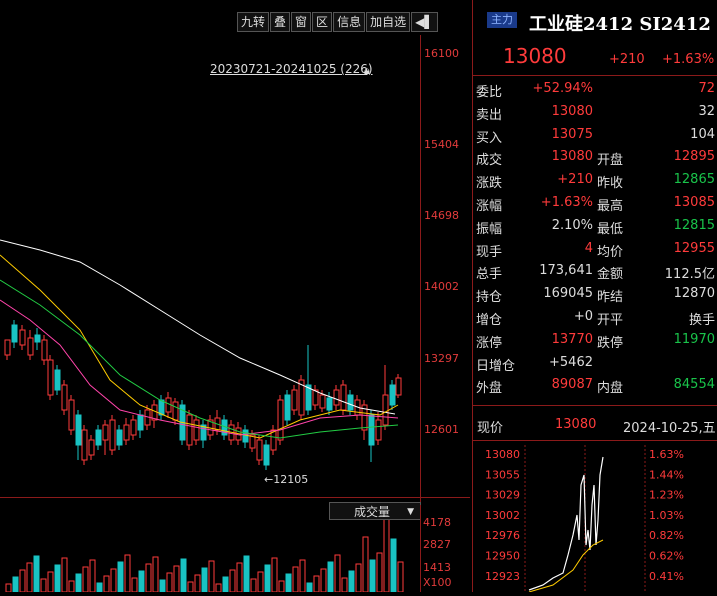  What do you see at coordinates (301, 22) in the screenshot?
I see `window-button: 窗` at bounding box center [301, 22].